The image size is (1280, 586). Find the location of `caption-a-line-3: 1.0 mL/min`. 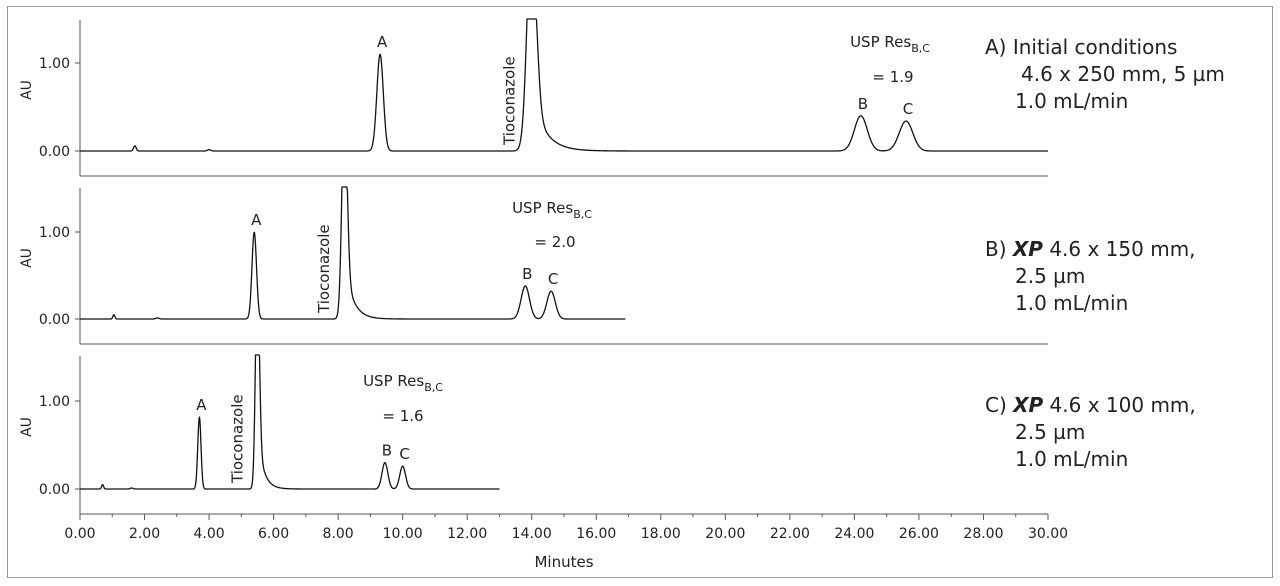

caption-a-line-3: 1.0 mL/min is located at coordinates (1072, 101).